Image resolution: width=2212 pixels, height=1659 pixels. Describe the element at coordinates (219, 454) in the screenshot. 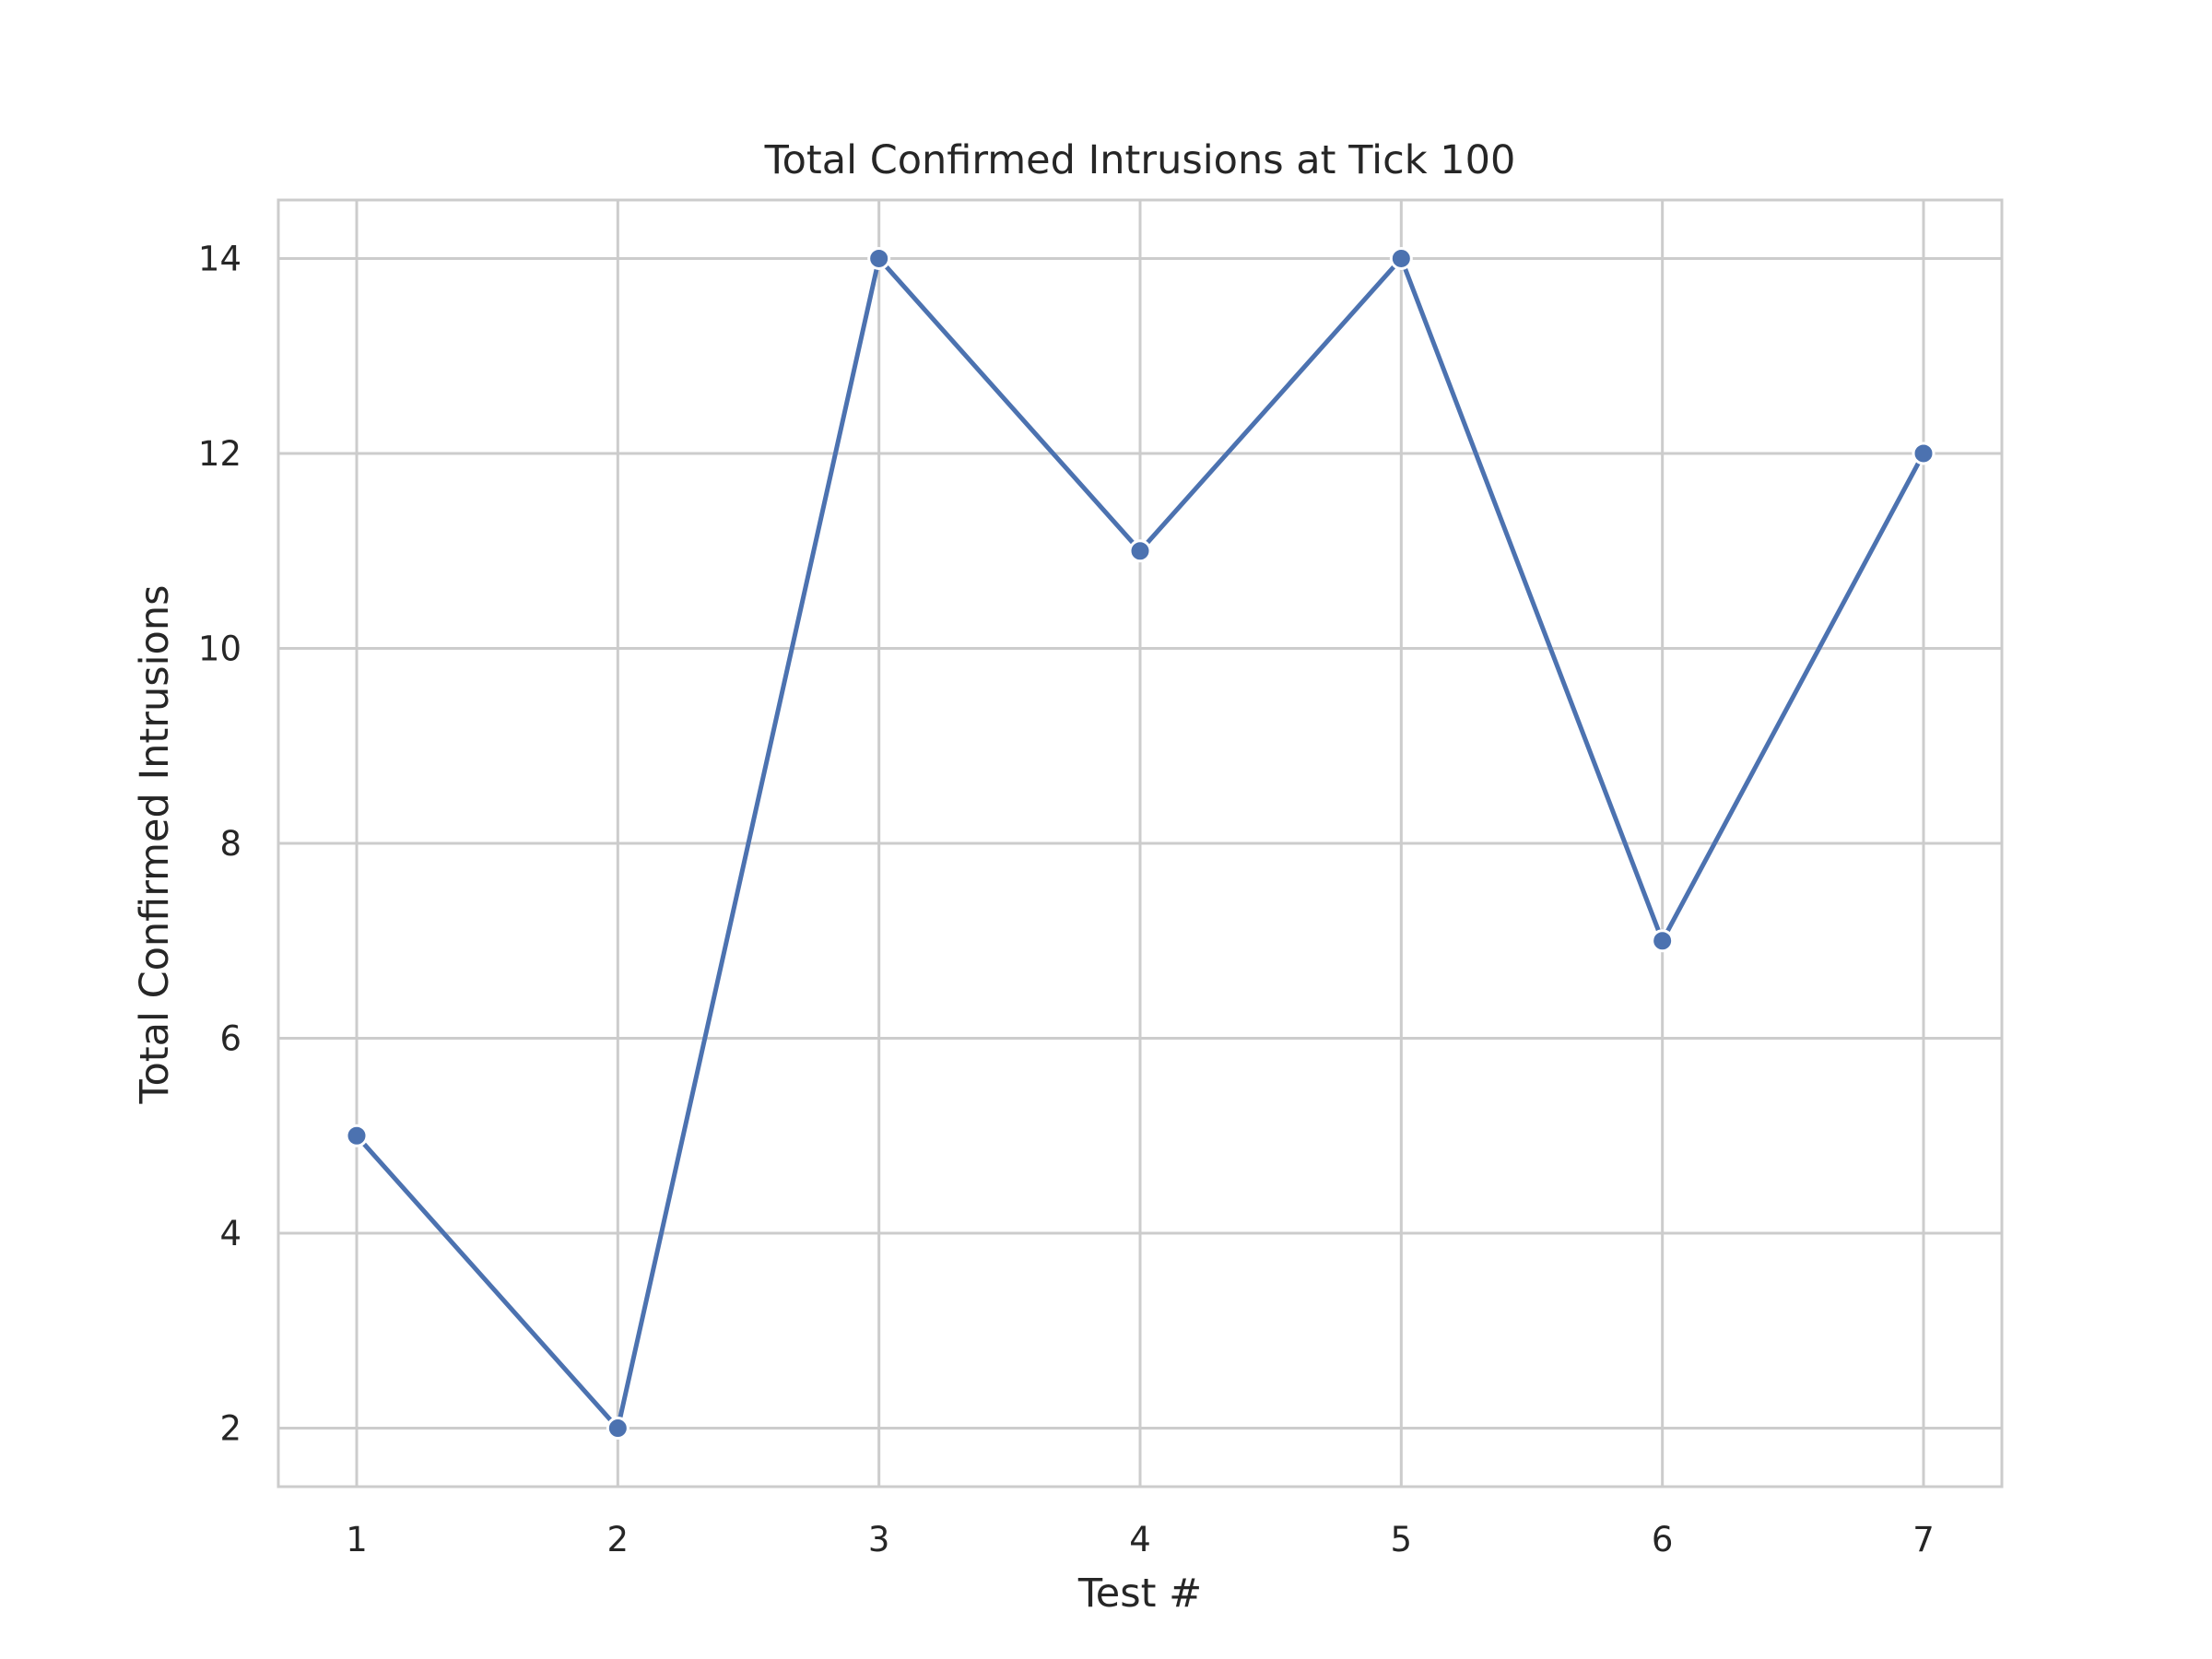

I see `y-tick-label: 12` at that location.